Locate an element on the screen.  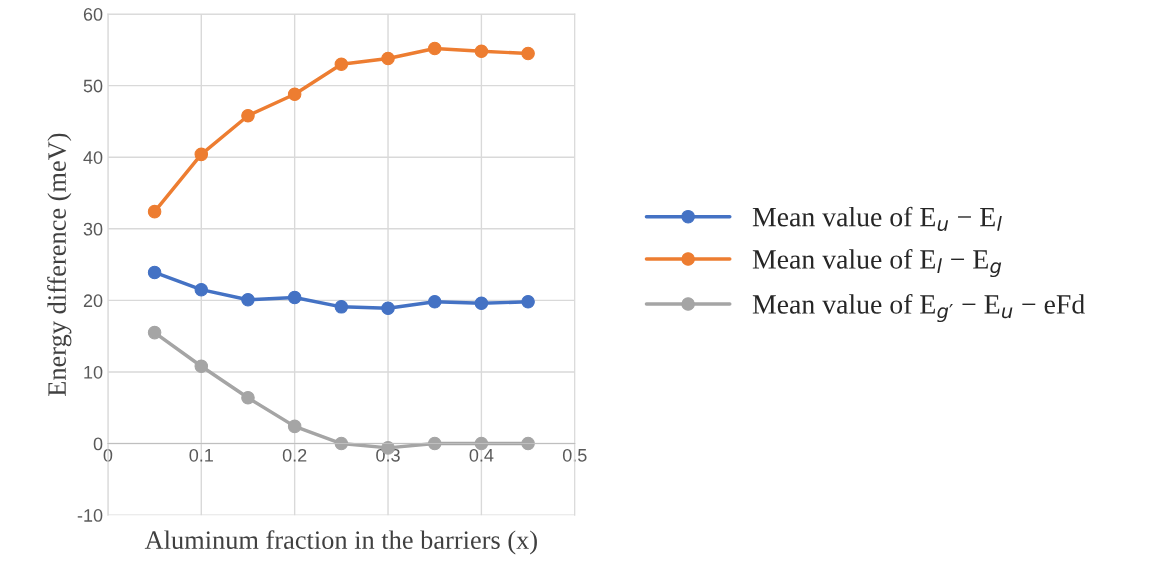
x-tick-label: 0.2 is located at coordinates (294, 455).